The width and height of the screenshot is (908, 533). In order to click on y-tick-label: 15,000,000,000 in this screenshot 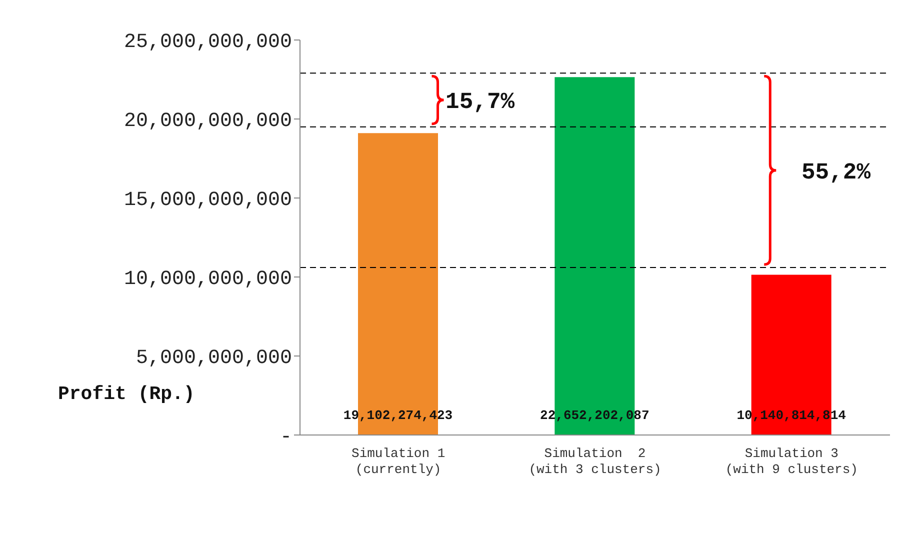, I will do `click(208, 200)`.